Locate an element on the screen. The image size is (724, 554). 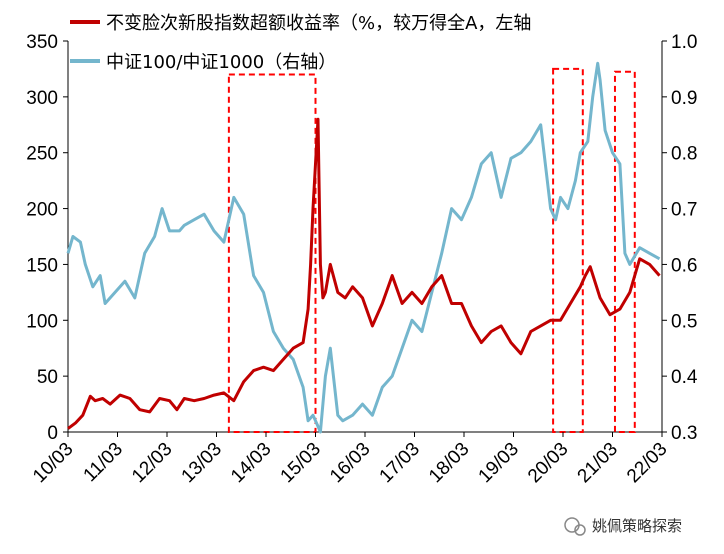
right-y-tick-label: 1.0 is located at coordinates (684, 42).